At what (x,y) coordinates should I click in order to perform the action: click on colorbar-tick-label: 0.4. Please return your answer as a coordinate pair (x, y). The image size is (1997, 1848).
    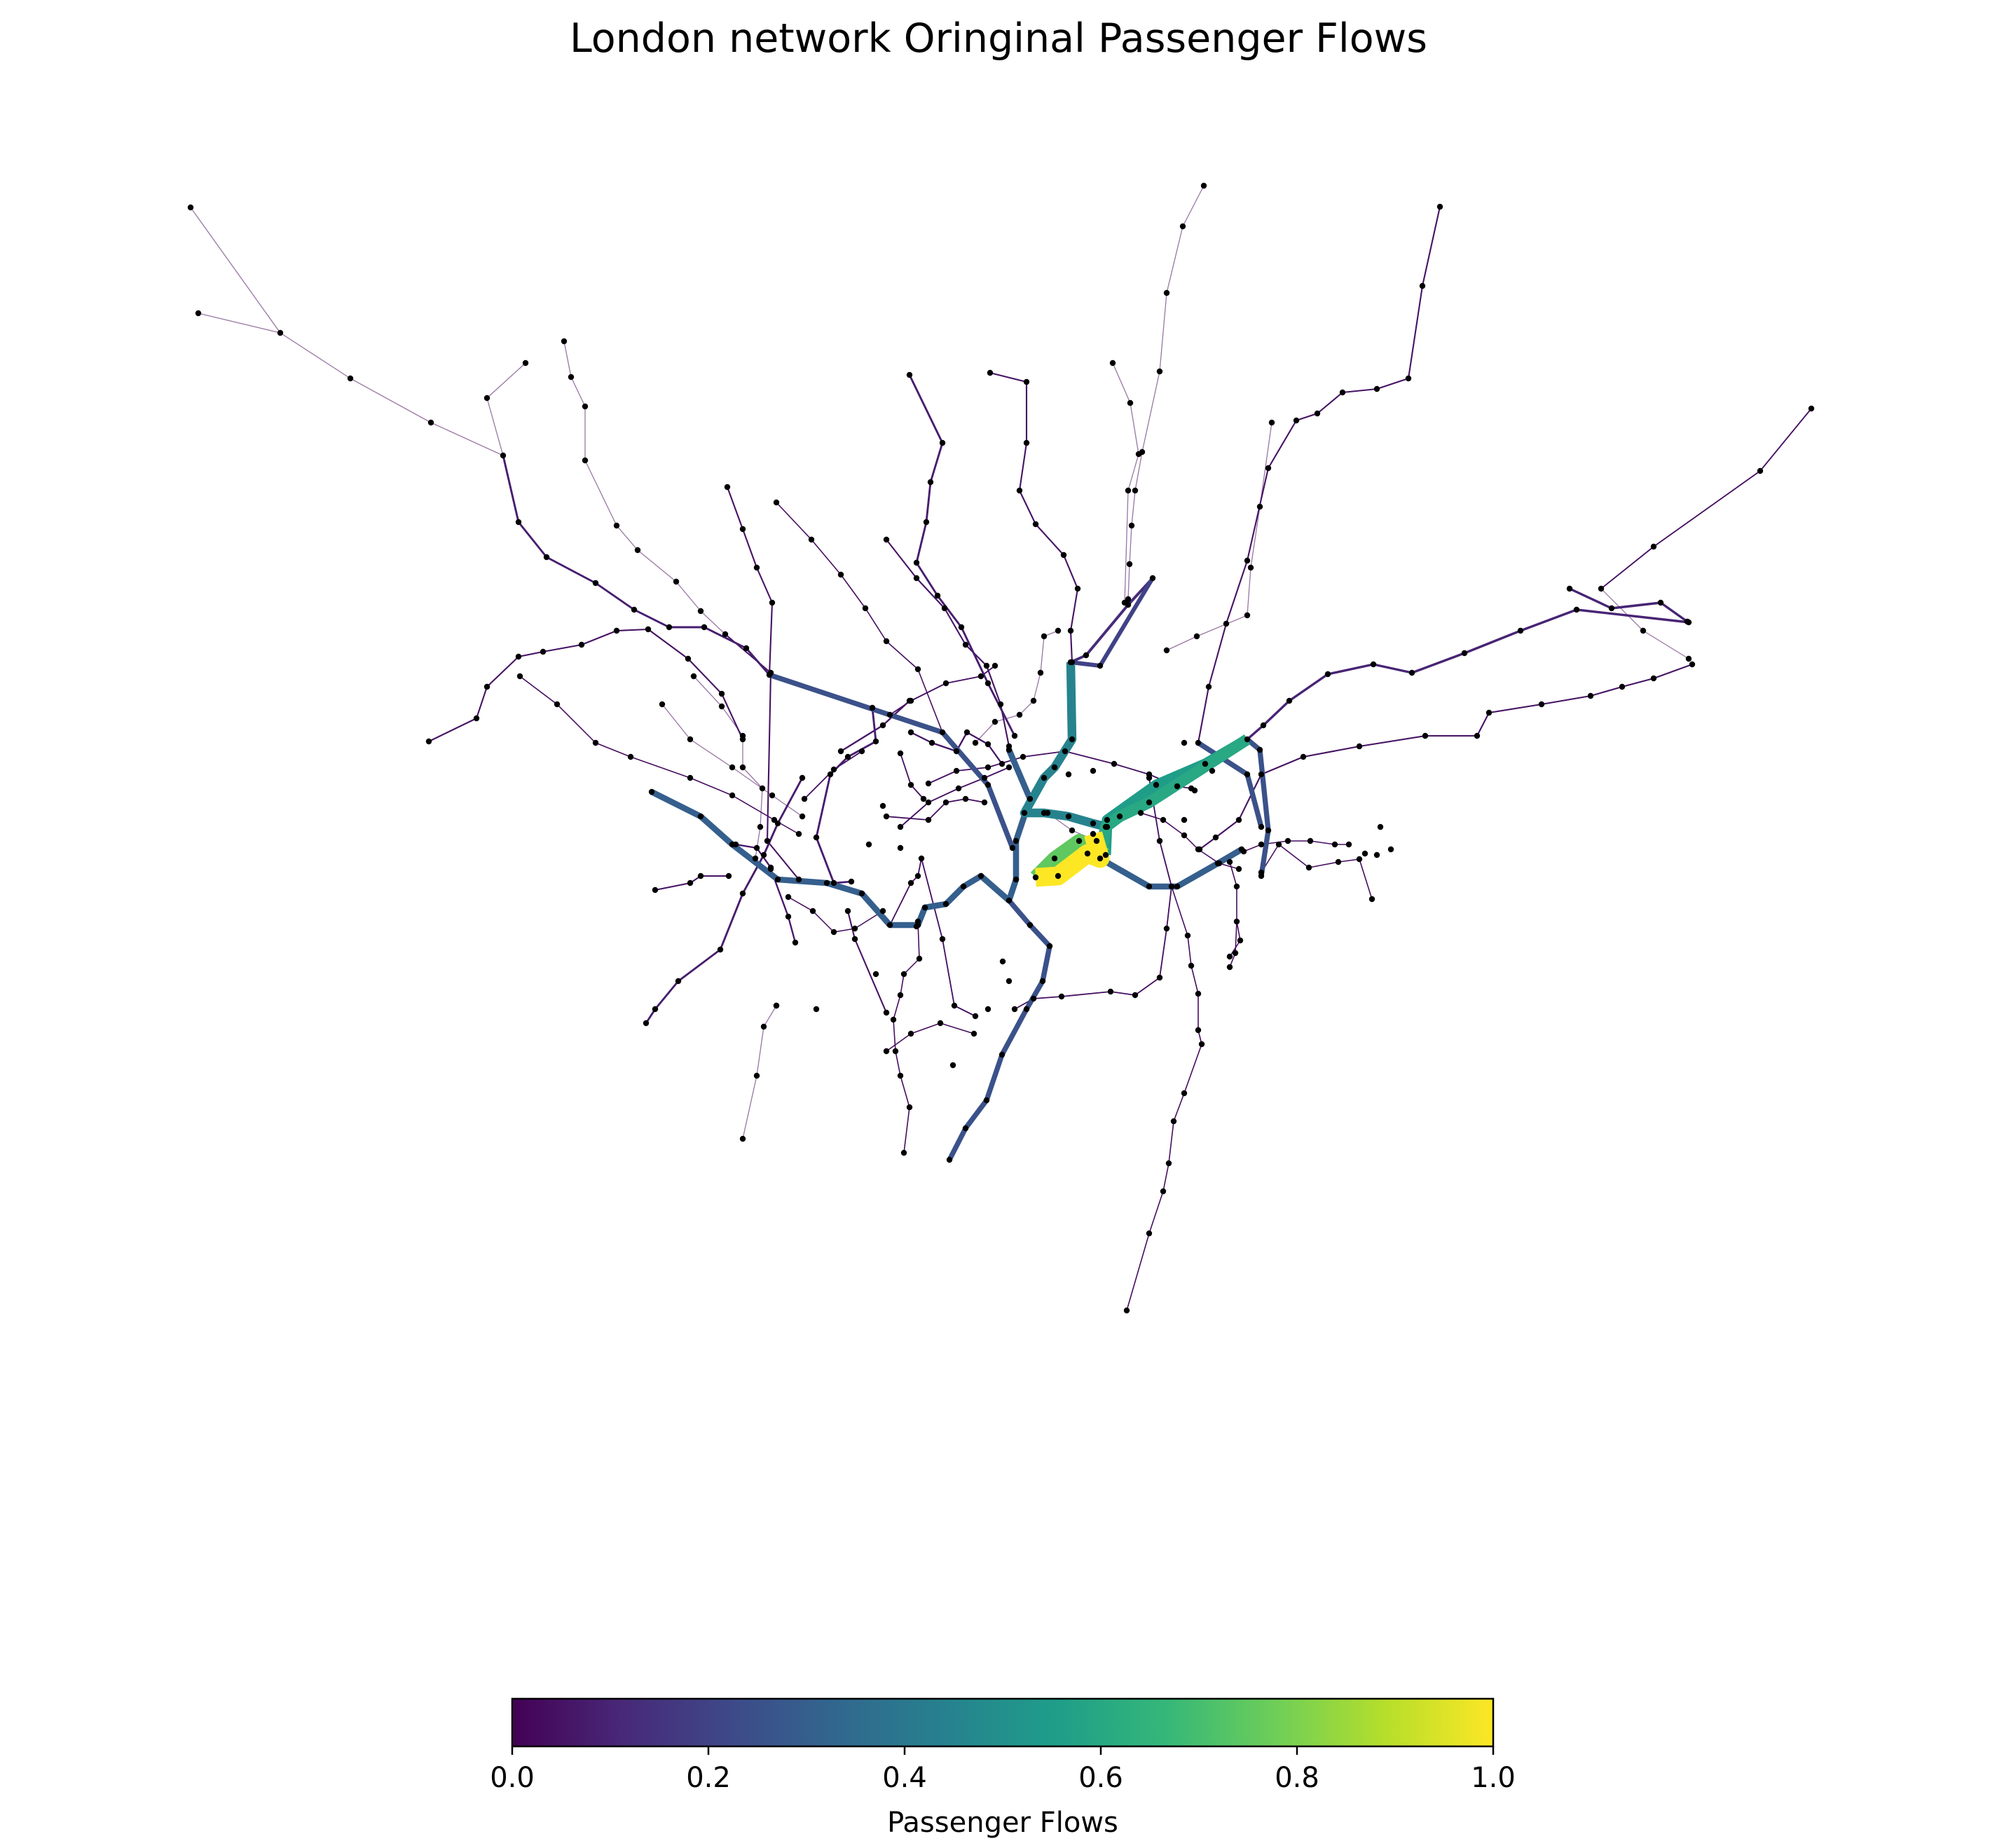
    Looking at the image, I should click on (905, 1778).